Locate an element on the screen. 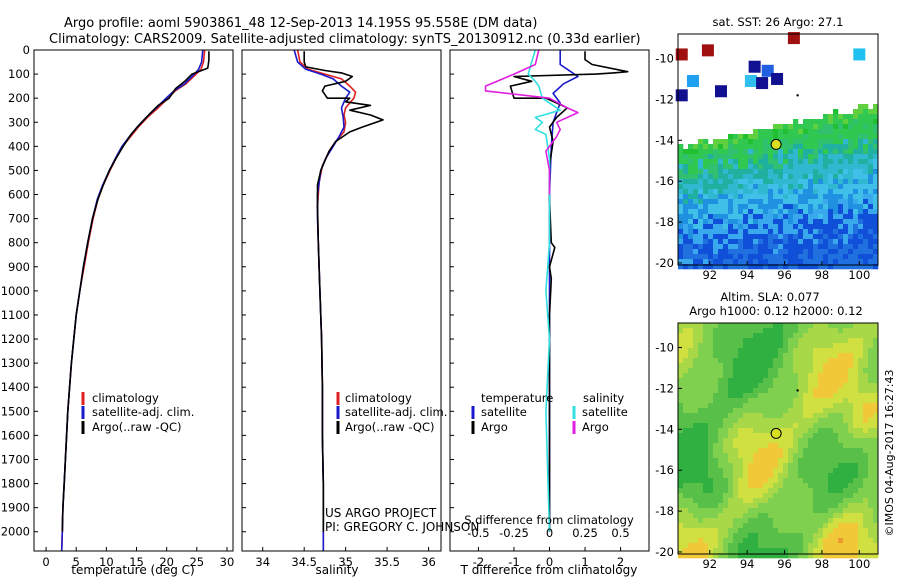  difference-xlabel-top: S difference from climatology is located at coordinates (549, 520).